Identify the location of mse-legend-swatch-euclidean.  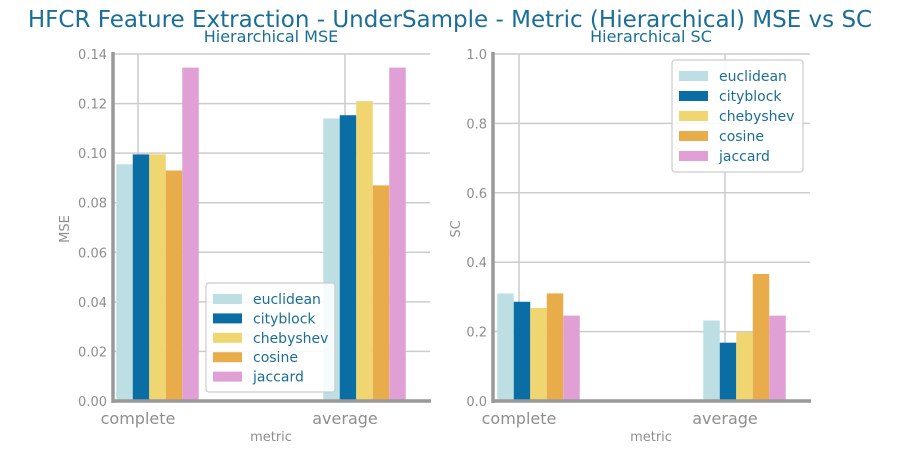
(227, 299).